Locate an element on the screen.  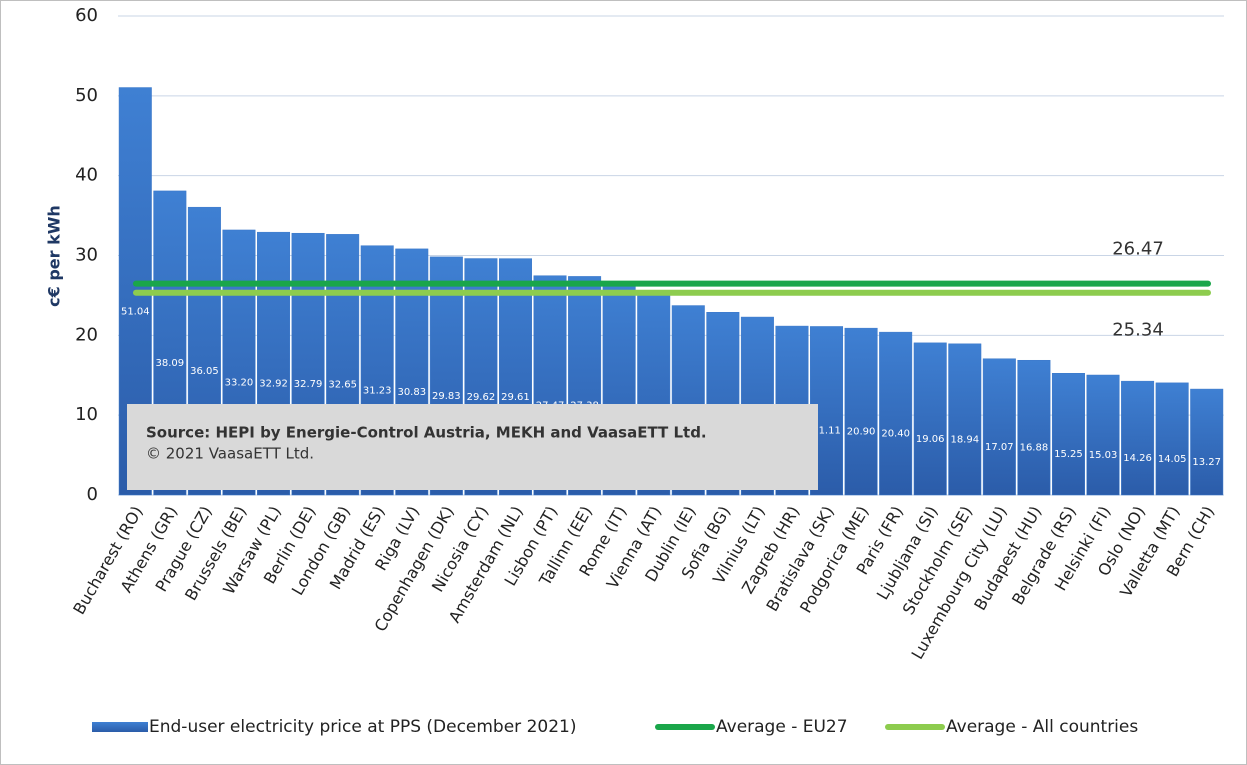
legend-swatch is located at coordinates (120, 727).